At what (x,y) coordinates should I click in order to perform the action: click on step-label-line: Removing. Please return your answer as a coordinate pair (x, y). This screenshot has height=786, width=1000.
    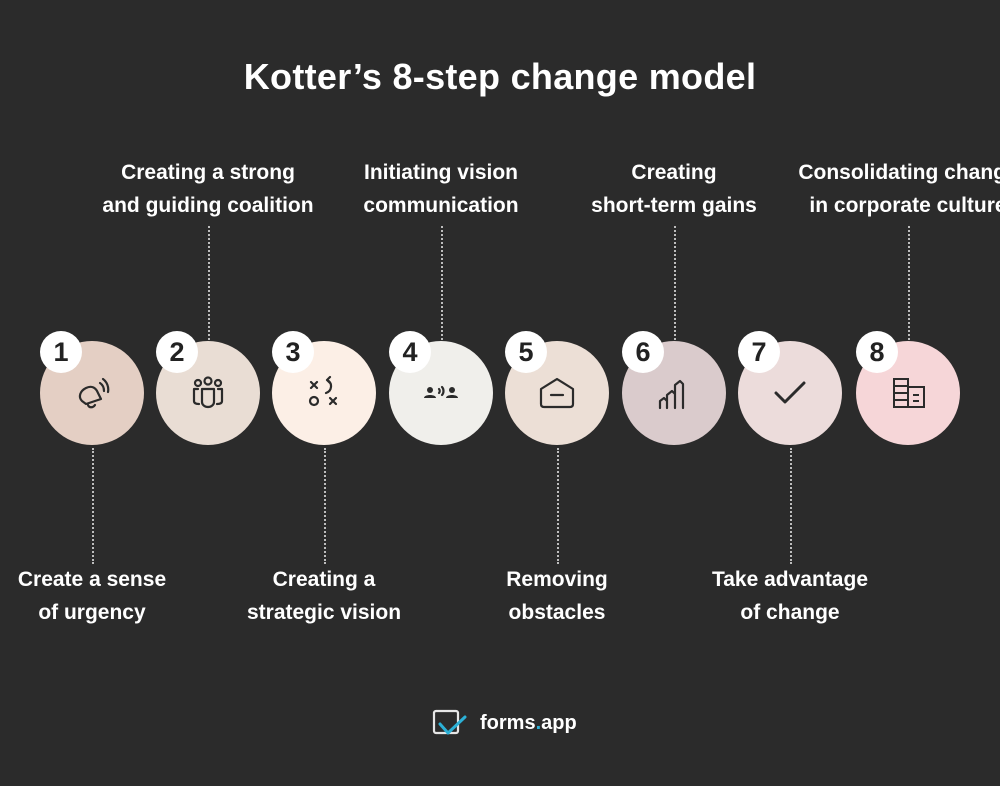
    Looking at the image, I should click on (557, 579).